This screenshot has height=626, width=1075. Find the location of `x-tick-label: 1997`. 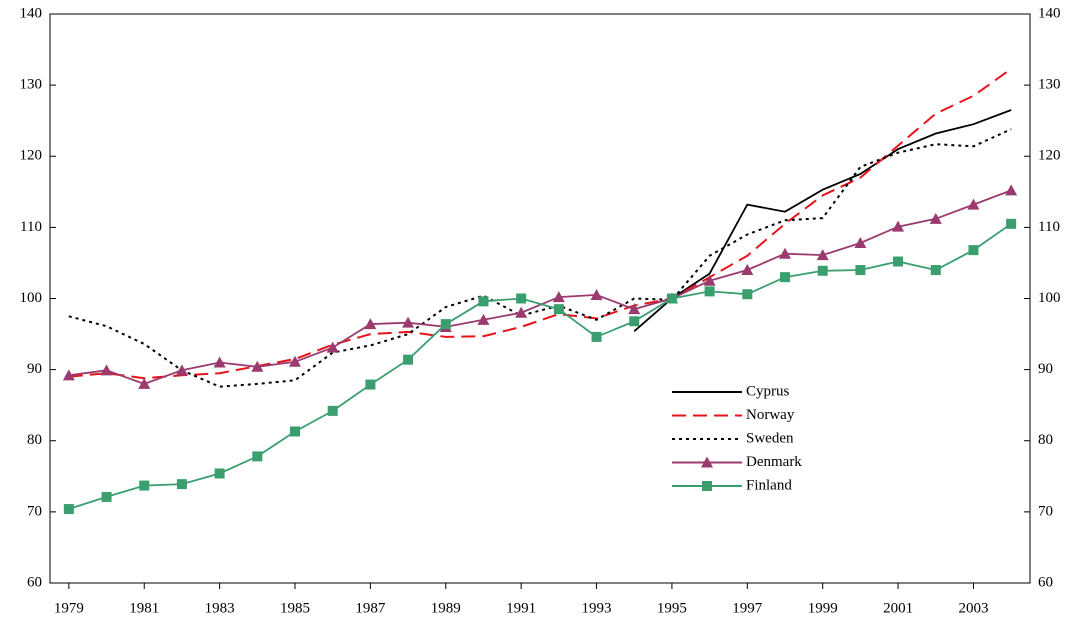

x-tick-label: 1997 is located at coordinates (747, 608).